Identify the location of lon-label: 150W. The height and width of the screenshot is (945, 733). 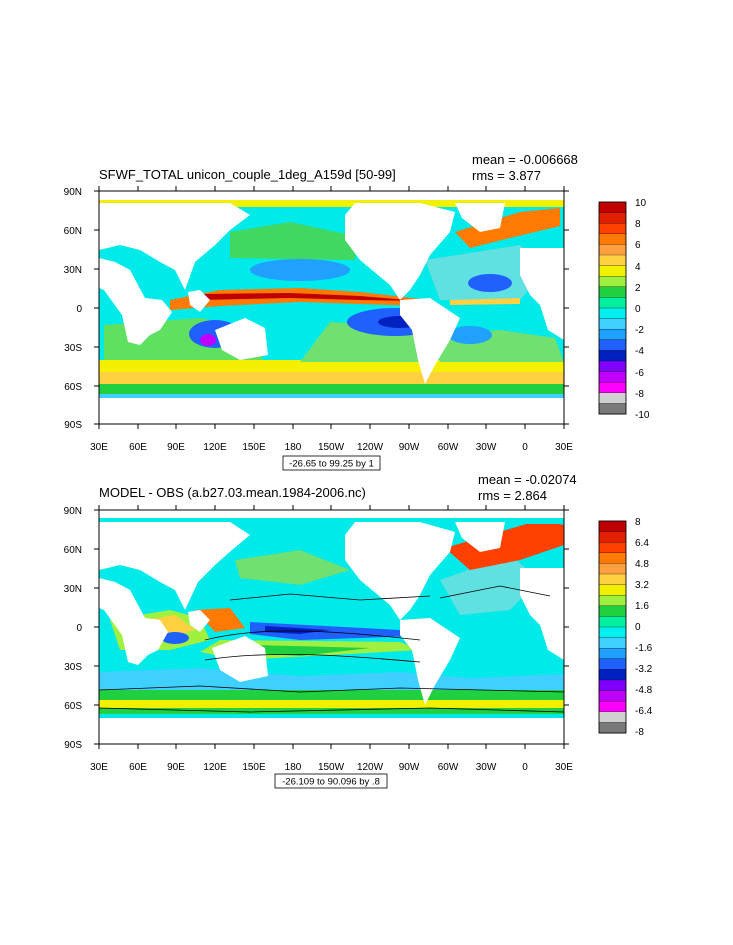
(331, 447).